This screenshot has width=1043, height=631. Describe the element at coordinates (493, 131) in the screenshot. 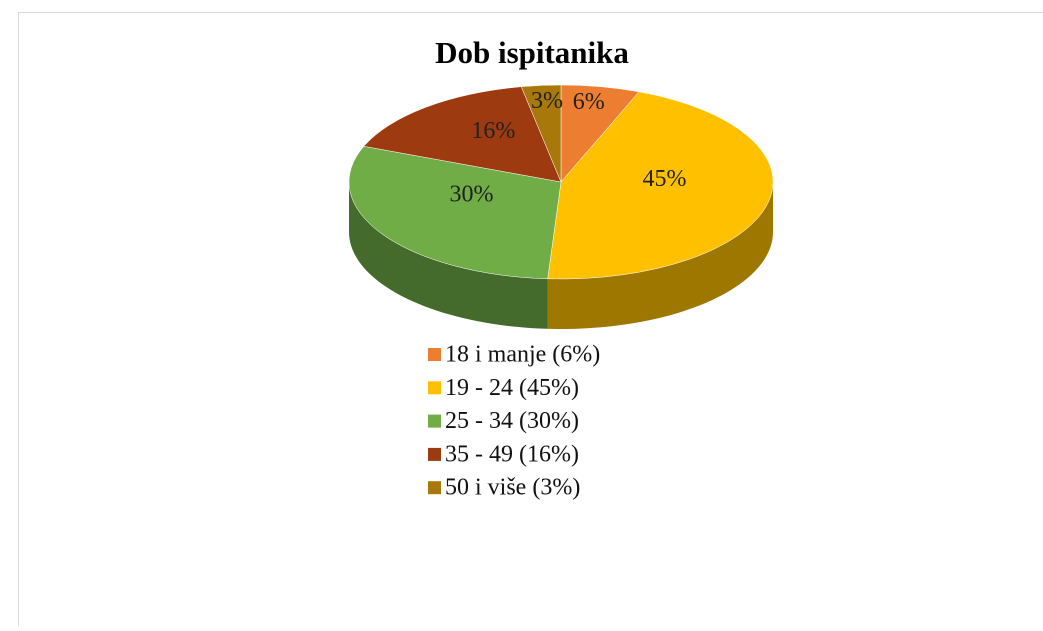

I see `data-label: 16%` at that location.